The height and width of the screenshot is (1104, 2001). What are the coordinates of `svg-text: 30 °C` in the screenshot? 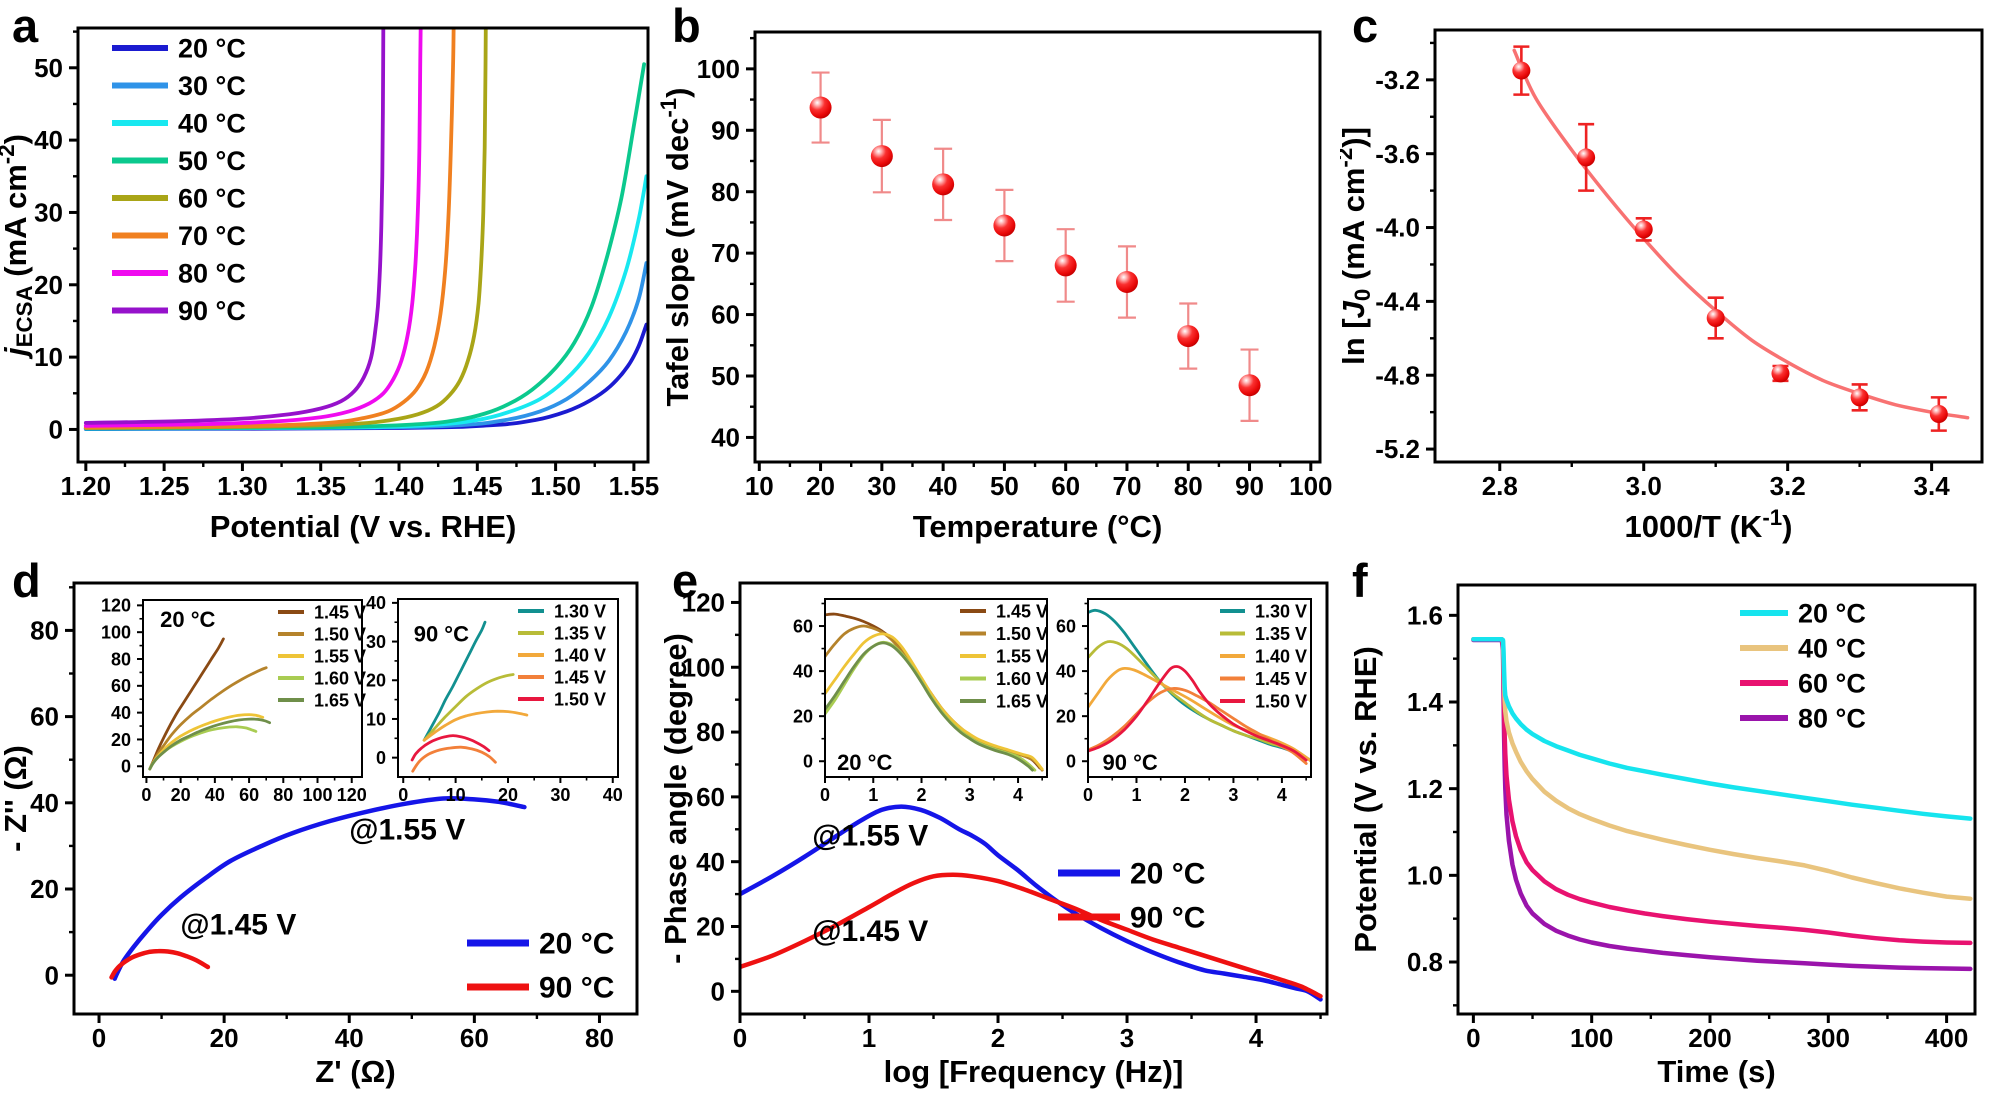 It's located at (212, 86).